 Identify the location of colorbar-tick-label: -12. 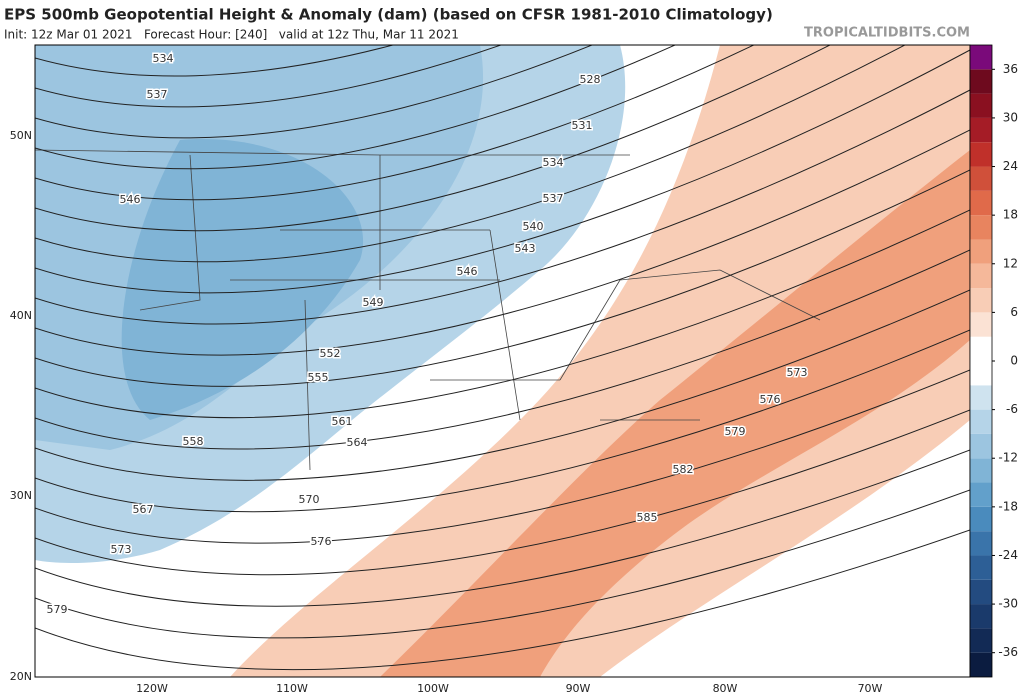
(1008, 458).